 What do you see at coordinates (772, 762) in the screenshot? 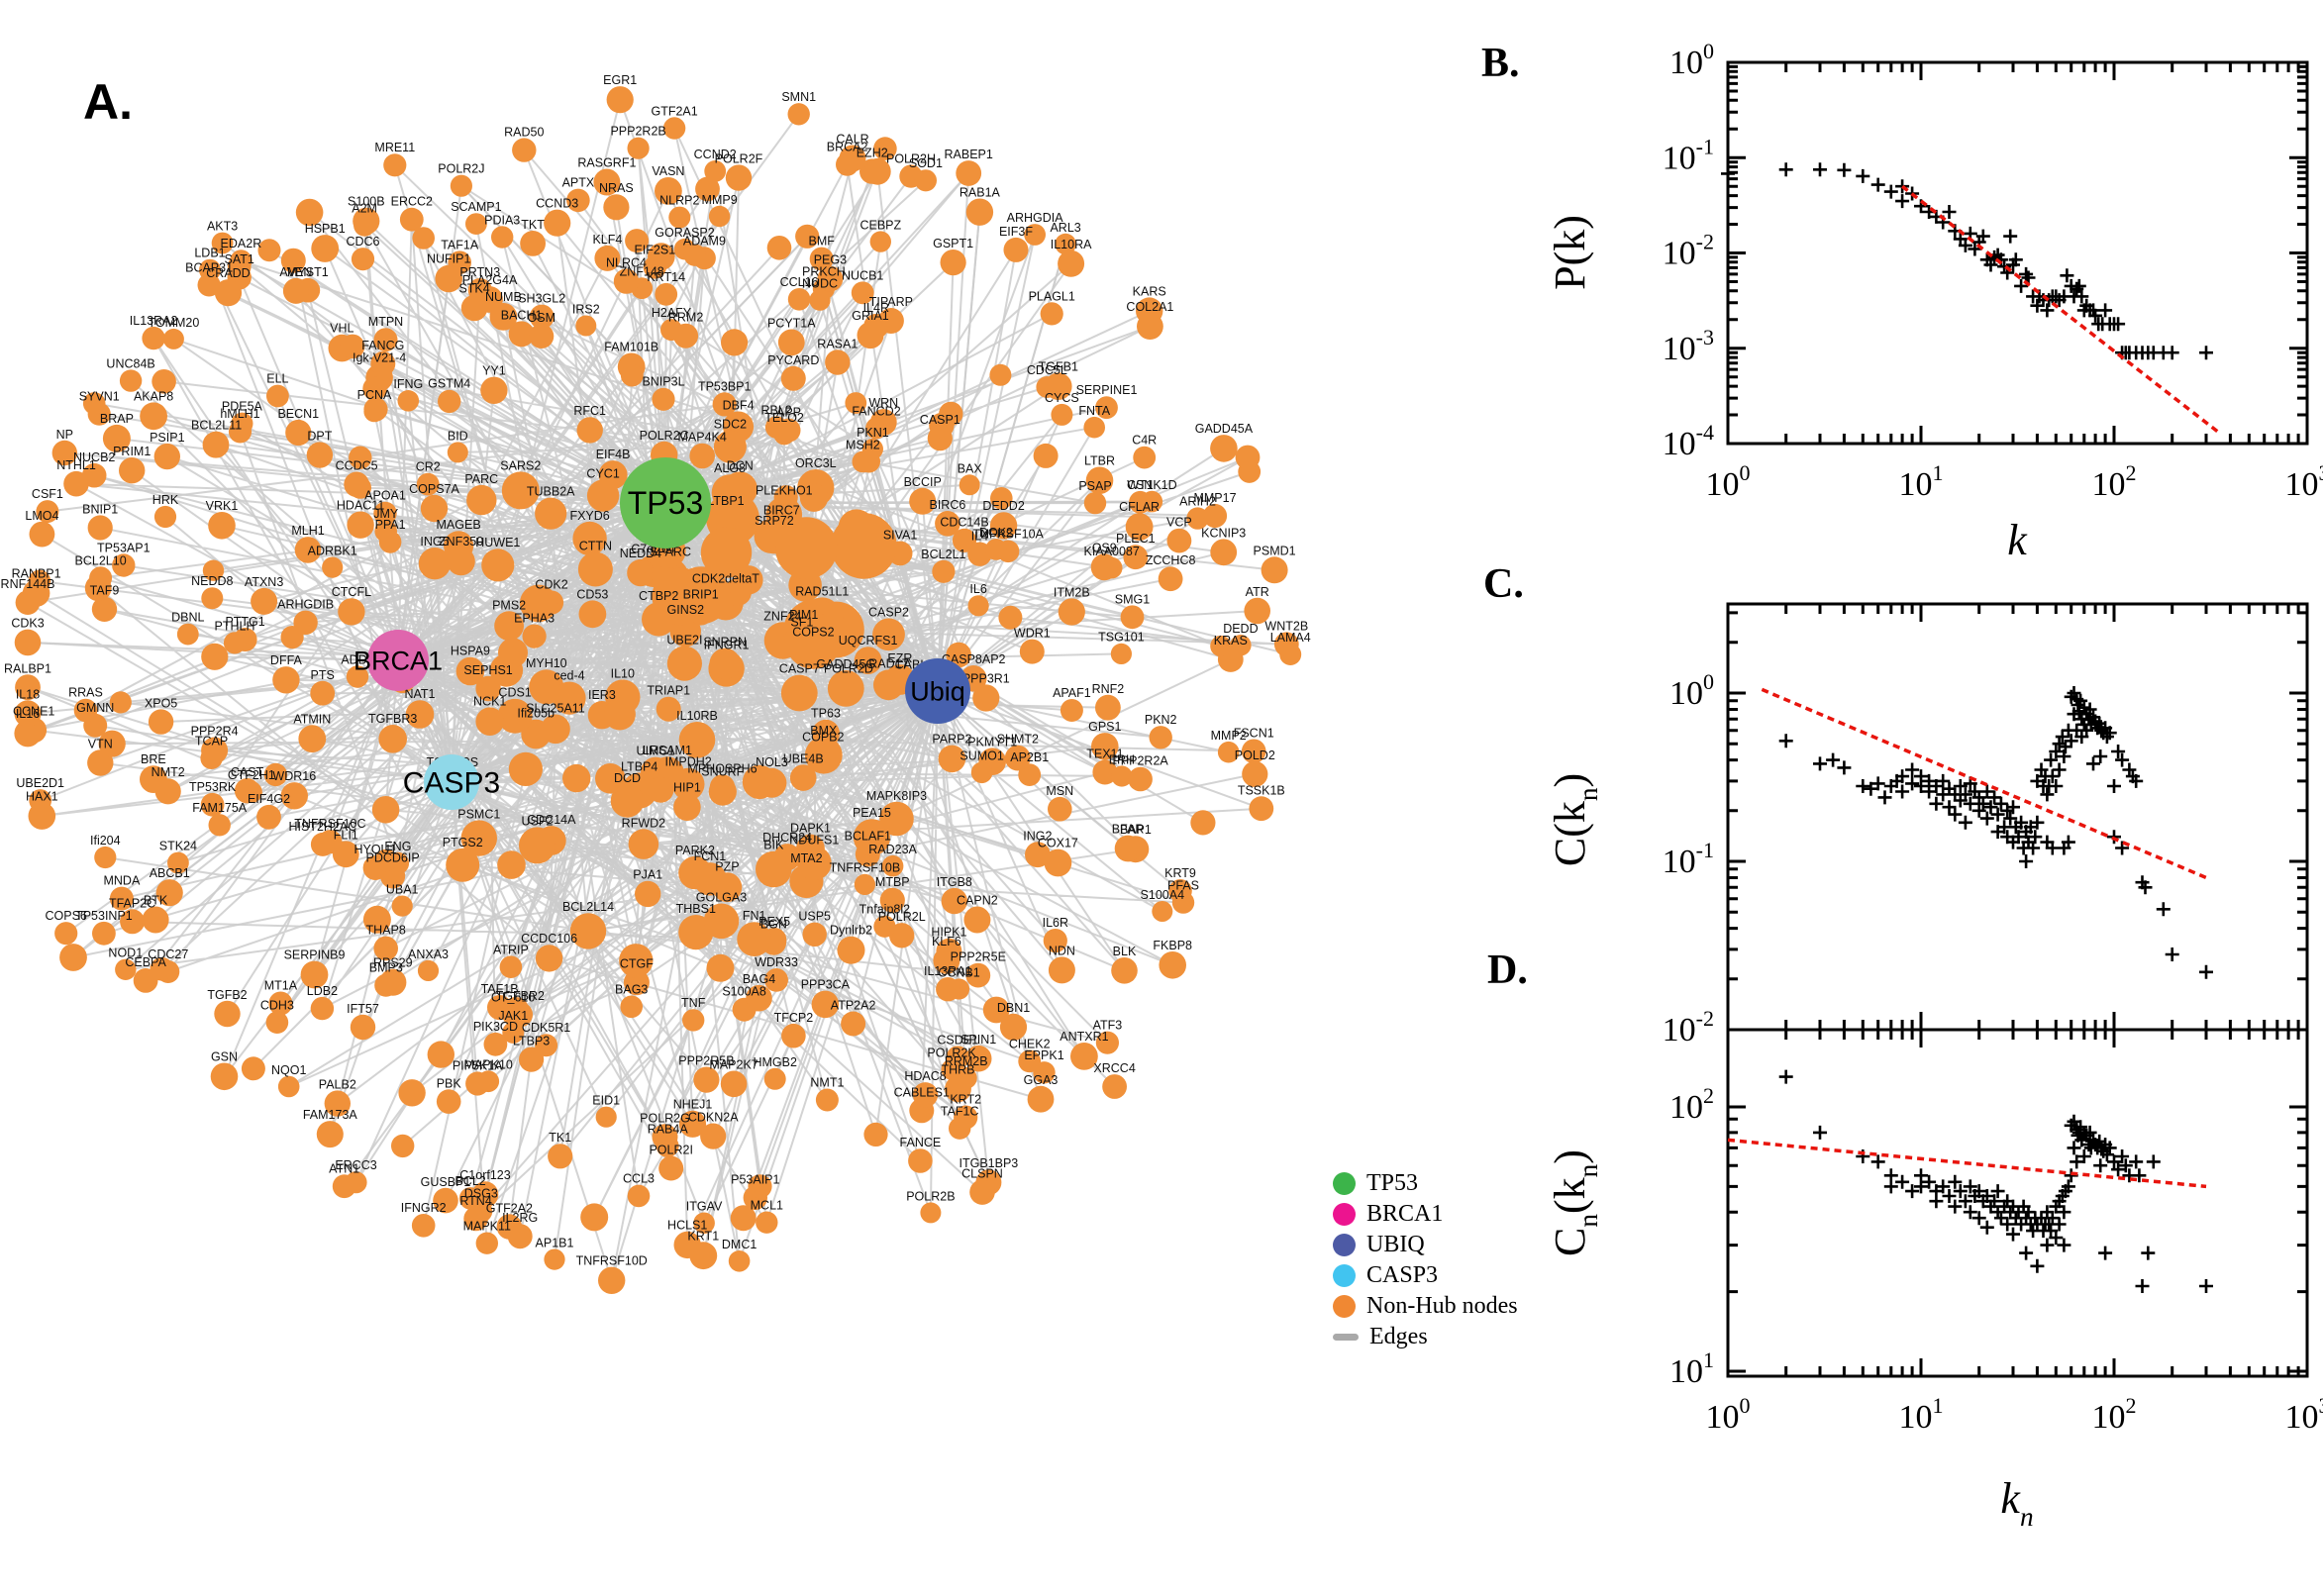
I see `network-node-label: NOL3` at bounding box center [772, 762].